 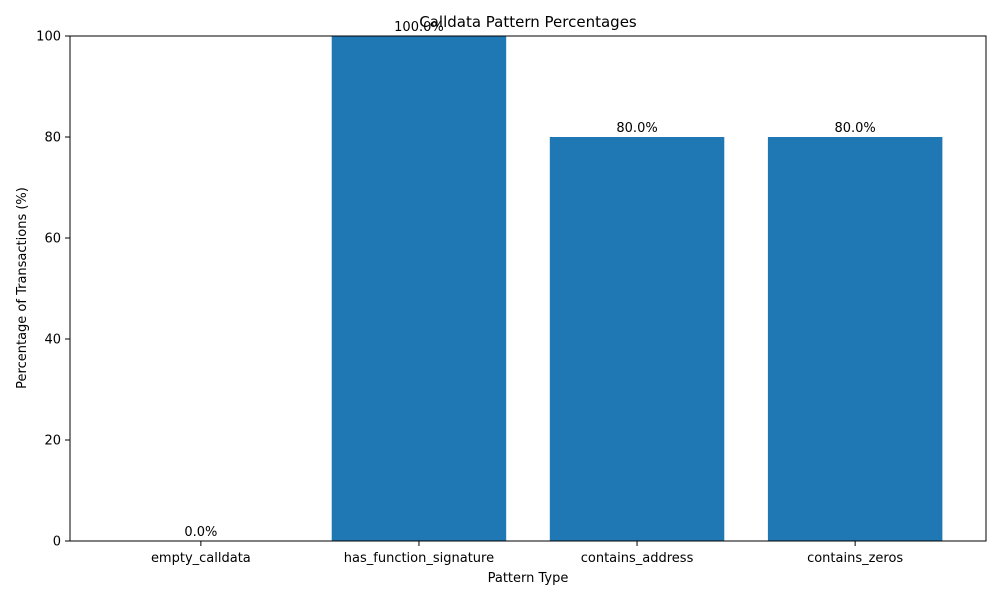 What do you see at coordinates (528, 578) in the screenshot?
I see `x-axis-label: Pattern Type` at bounding box center [528, 578].